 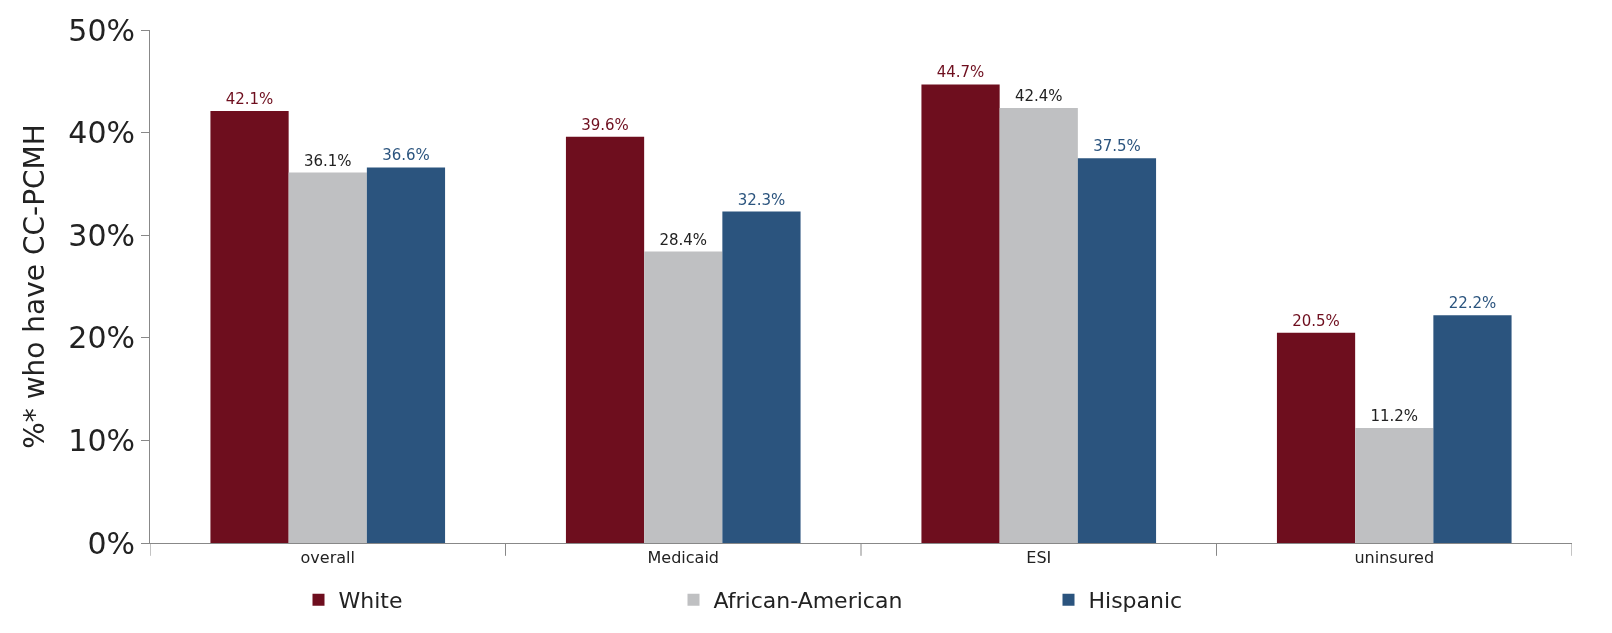 I want to click on data-label: 42.4%, so click(x=1038, y=95).